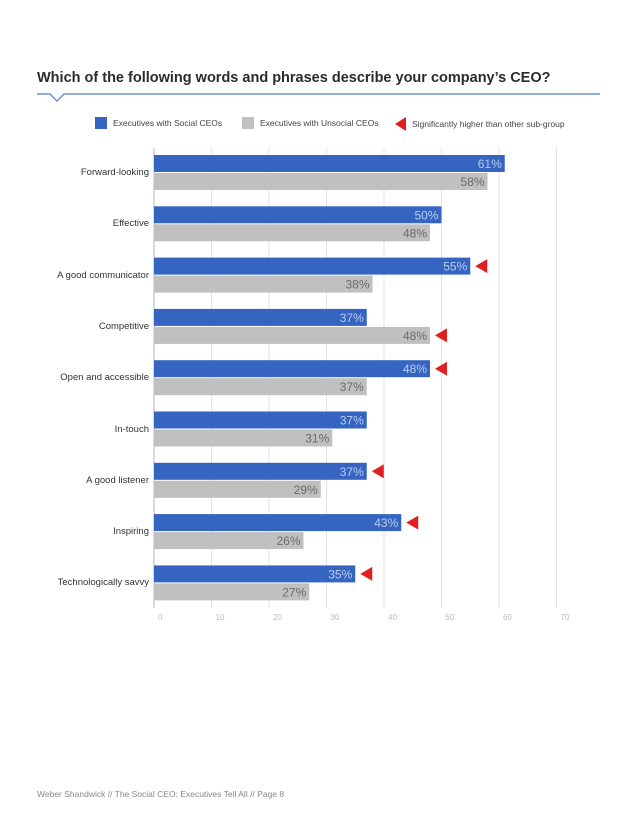 The width and height of the screenshot is (638, 826). I want to click on category-label: Effective, so click(130, 224).